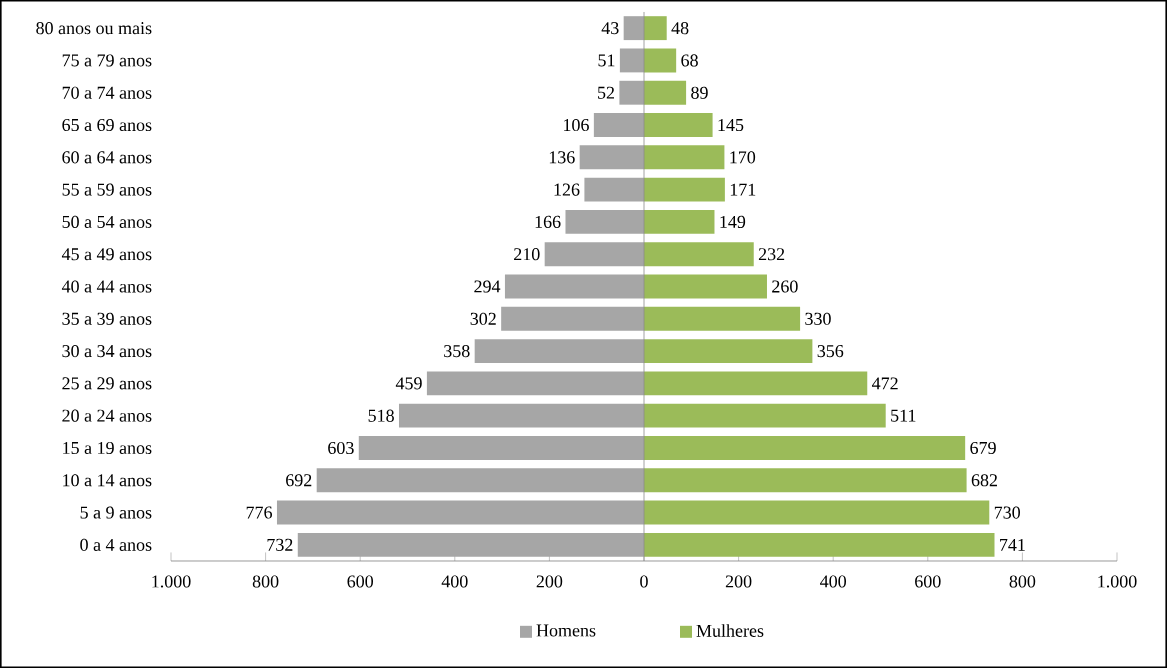 The width and height of the screenshot is (1167, 668). What do you see at coordinates (259, 512) in the screenshot?
I see `data-label: 776` at bounding box center [259, 512].